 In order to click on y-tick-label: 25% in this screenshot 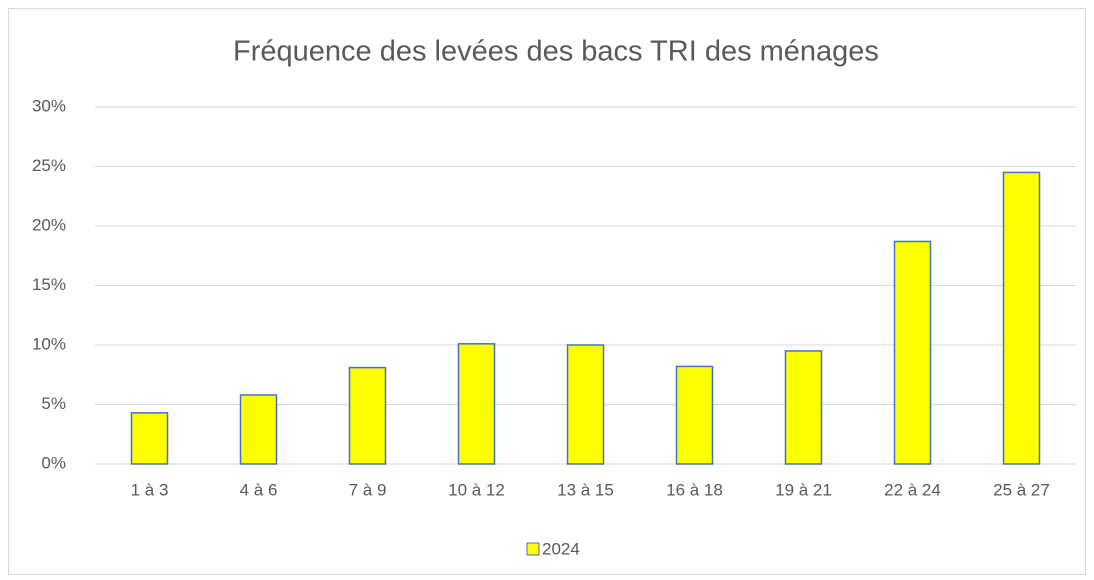, I will do `click(49, 165)`.